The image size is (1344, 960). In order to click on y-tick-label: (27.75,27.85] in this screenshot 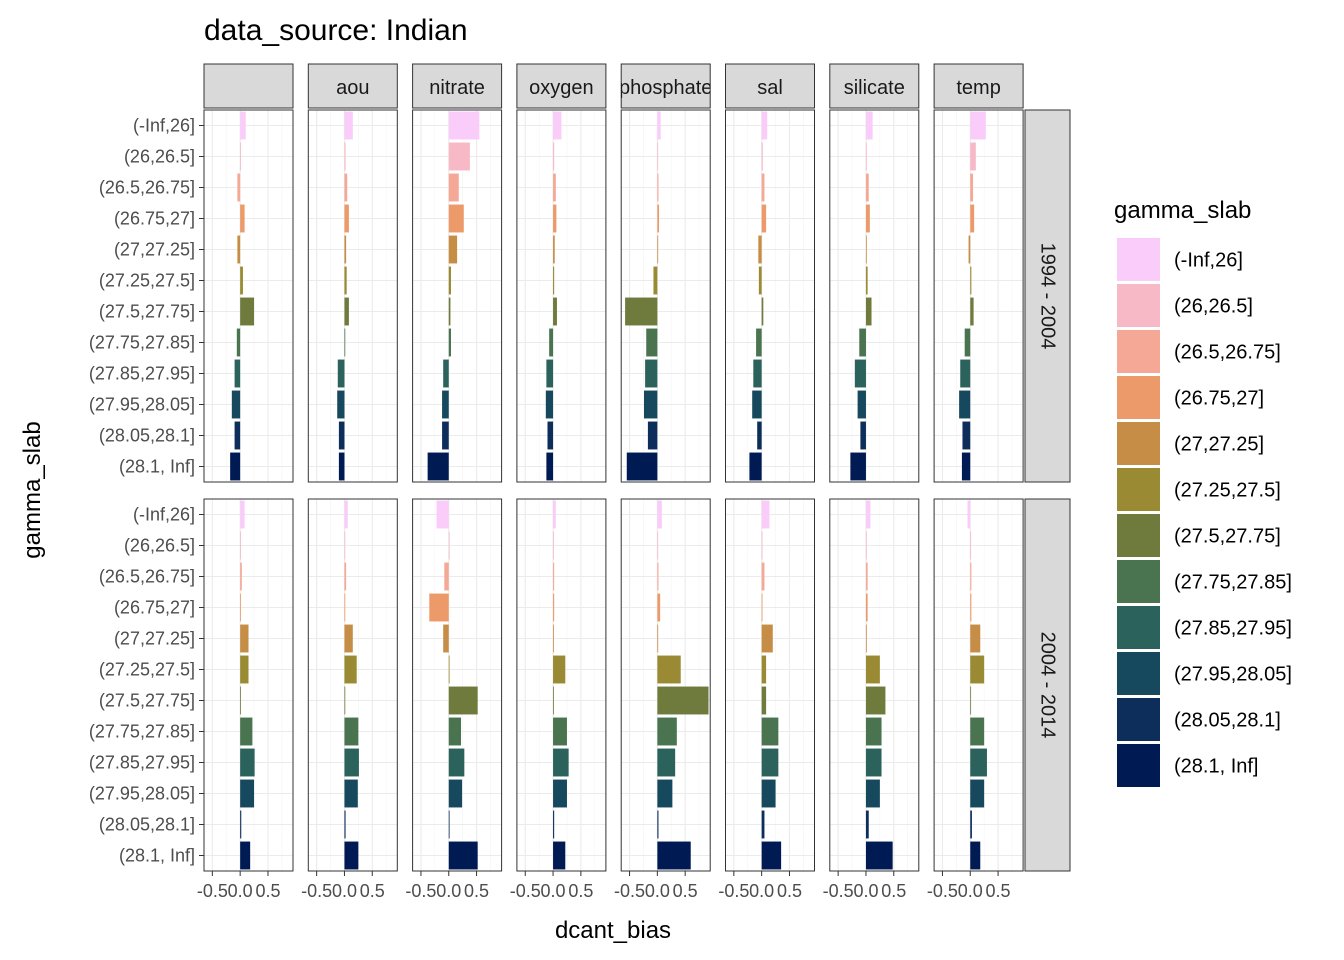, I will do `click(142, 732)`.